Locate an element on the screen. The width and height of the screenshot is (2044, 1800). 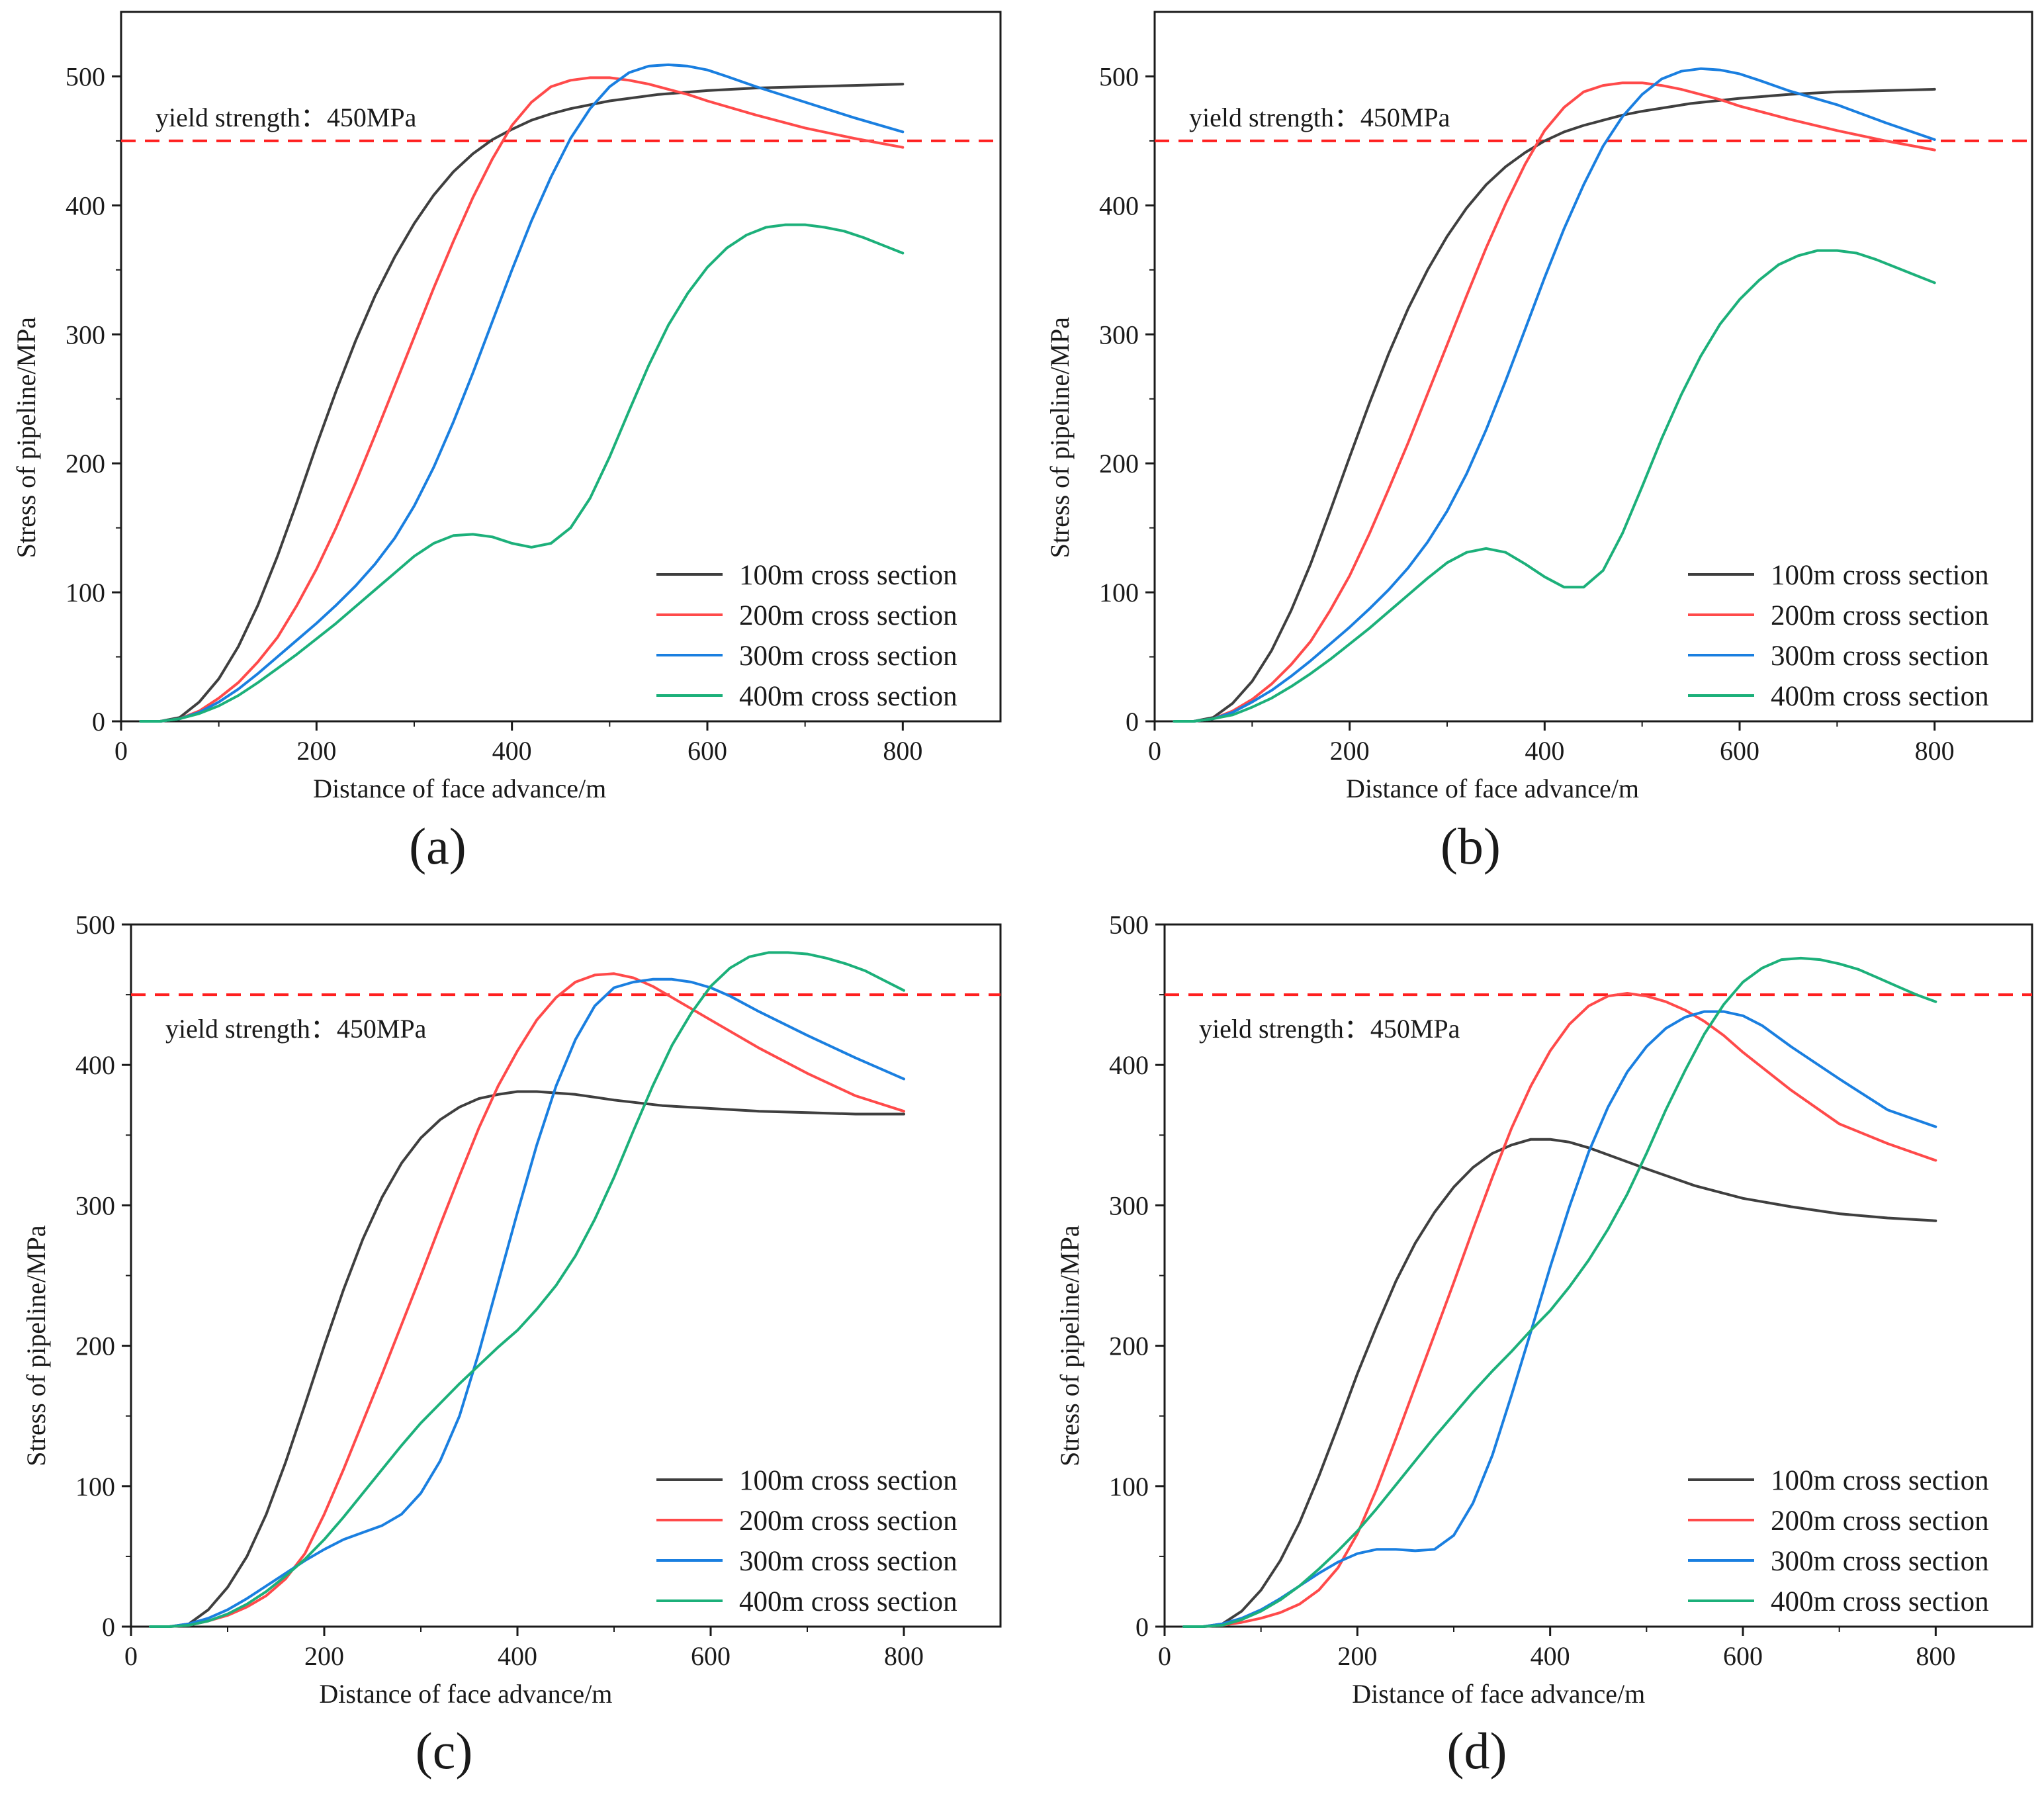
panel-label: (c) is located at coordinates (444, 1750).